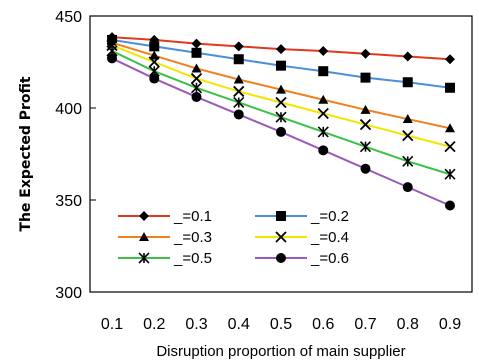 Image resolution: width=479 pixels, height=364 pixels. What do you see at coordinates (192, 258) in the screenshot?
I see `legend-label: _=0.5` at bounding box center [192, 258].